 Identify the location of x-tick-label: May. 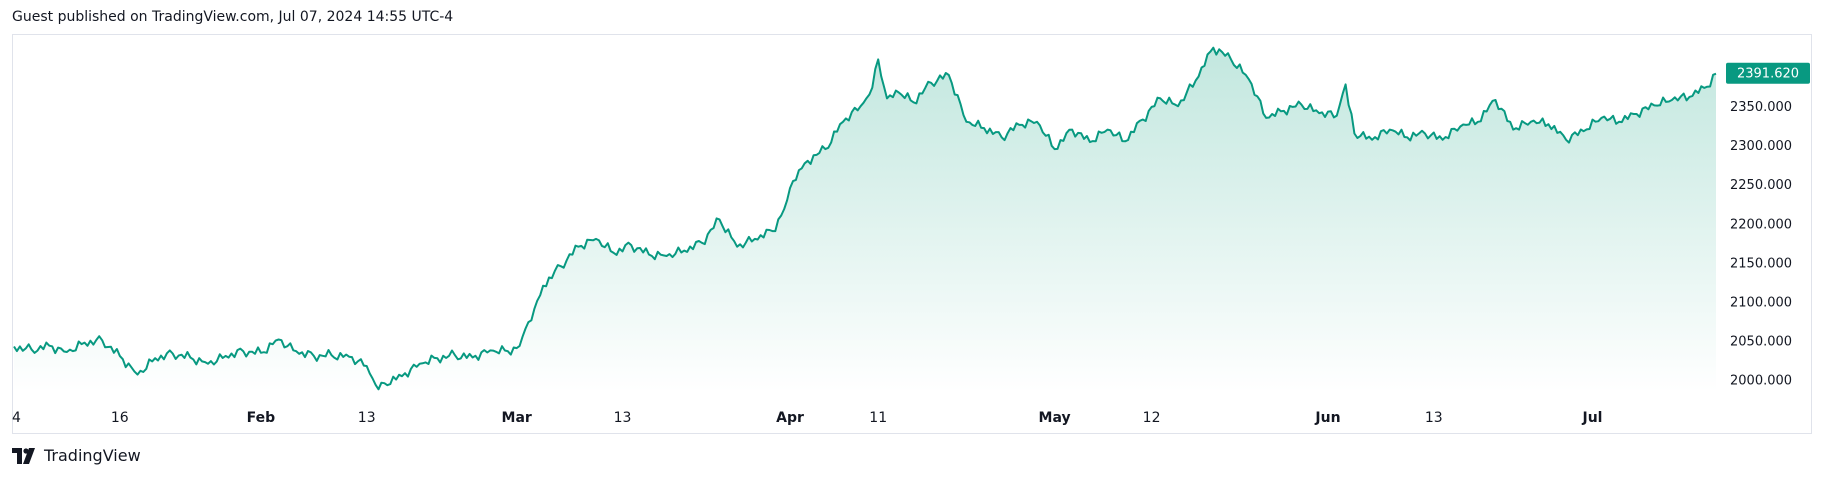
(1055, 418).